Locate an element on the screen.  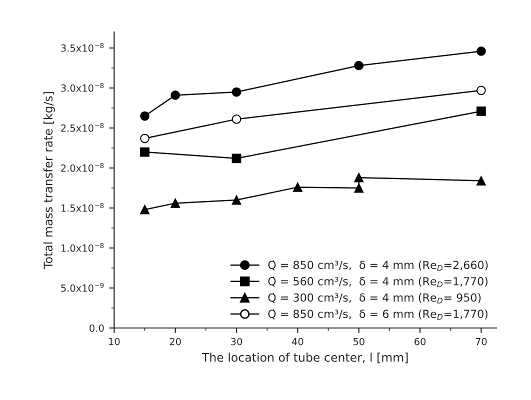
legend-label: Q̇ = 300 cm³/s, δ = 4 mm (Re$_{D}$= 950) is located at coordinates (374, 298).